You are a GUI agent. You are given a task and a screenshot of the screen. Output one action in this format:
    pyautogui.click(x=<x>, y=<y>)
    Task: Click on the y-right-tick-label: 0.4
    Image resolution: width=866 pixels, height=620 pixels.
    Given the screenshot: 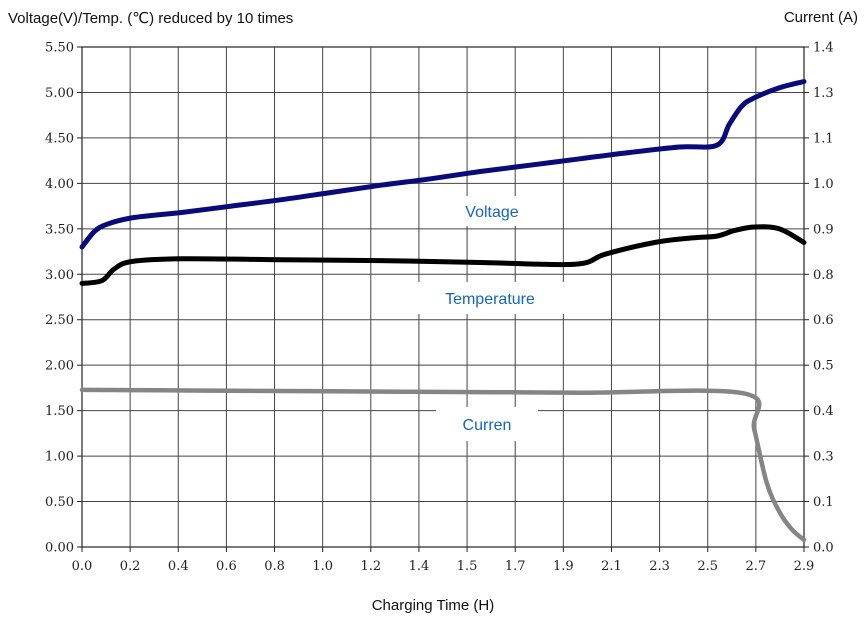 What is the action you would take?
    pyautogui.click(x=823, y=411)
    